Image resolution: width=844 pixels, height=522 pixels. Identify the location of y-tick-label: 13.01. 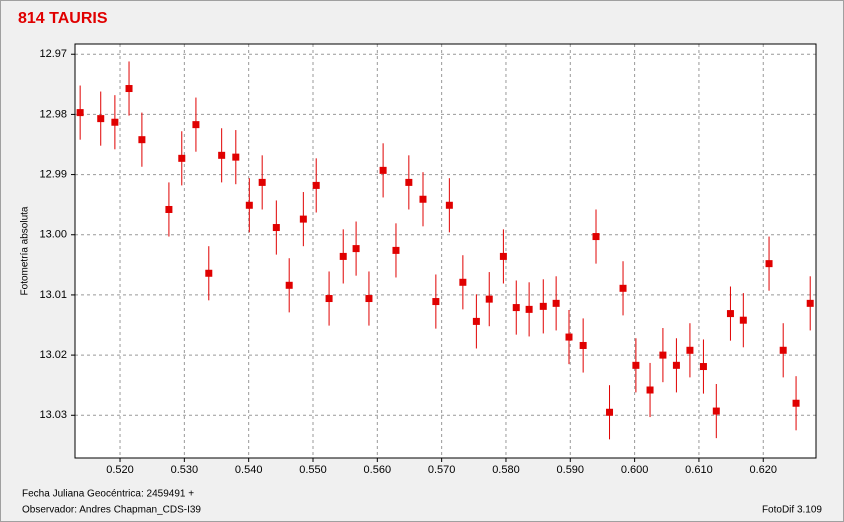
(53, 295).